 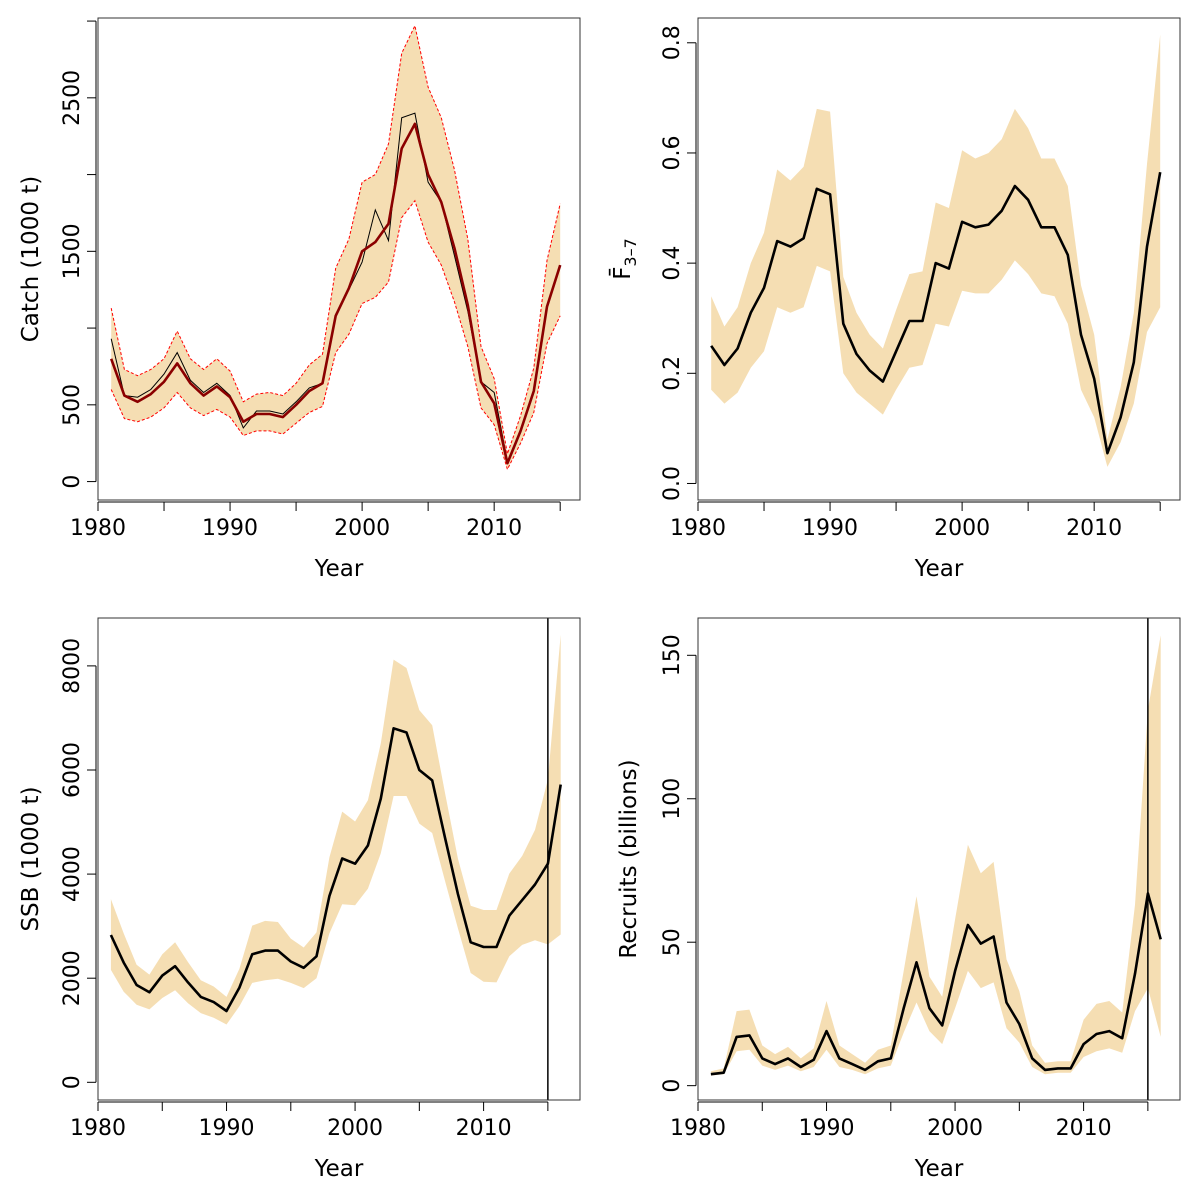 What do you see at coordinates (672, 942) in the screenshot?
I see `y-tick-label: 50` at bounding box center [672, 942].